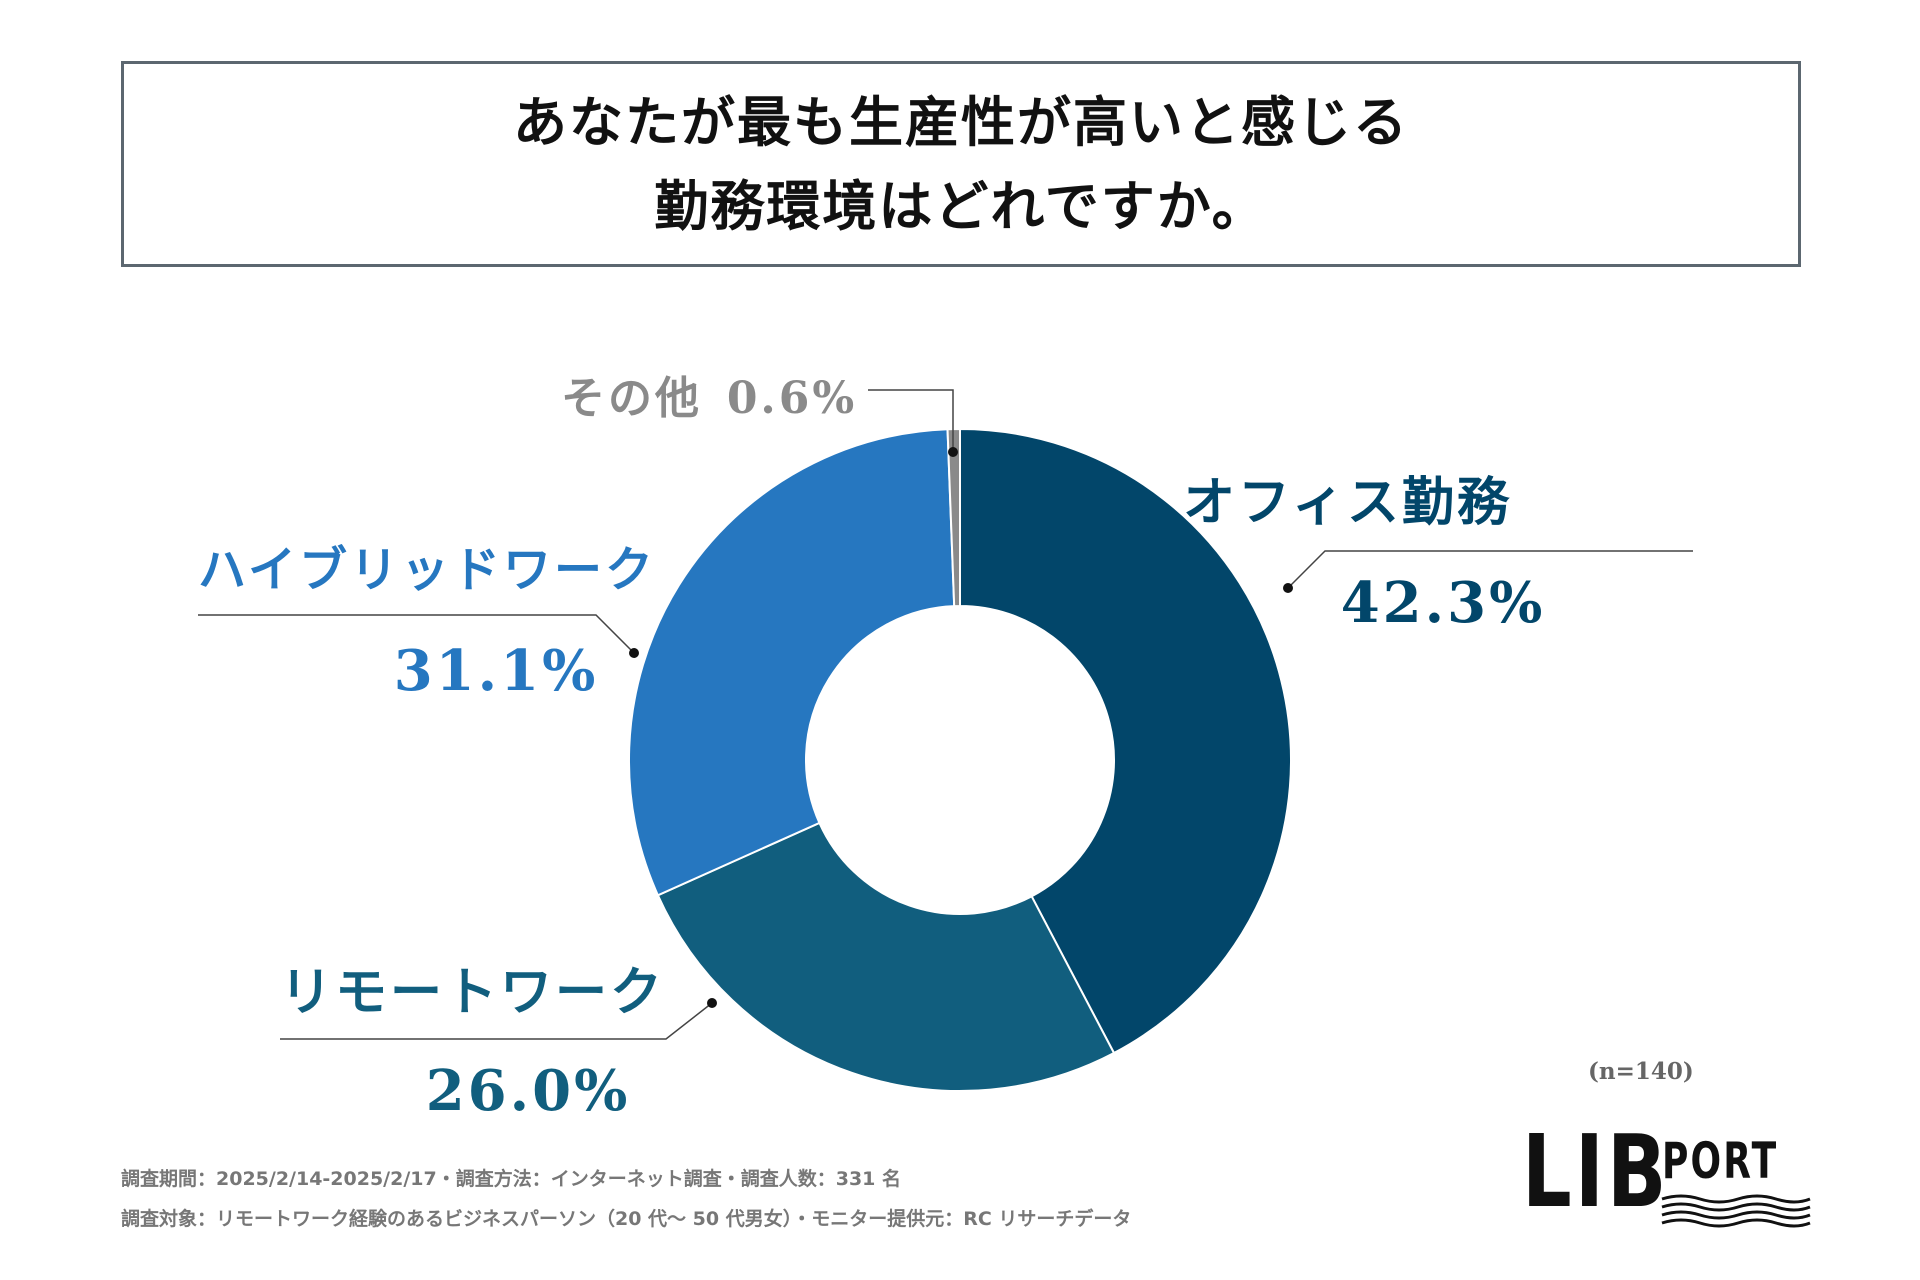 The height and width of the screenshot is (1280, 1920). What do you see at coordinates (1596, 1171) in the screenshot?
I see `logo-text-lib: LIB` at bounding box center [1596, 1171].